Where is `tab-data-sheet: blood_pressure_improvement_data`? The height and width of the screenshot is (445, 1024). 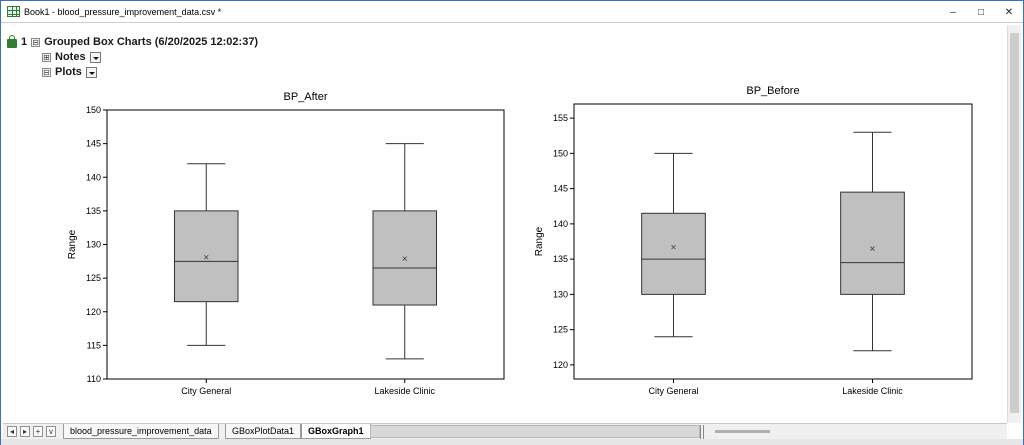 tab-data-sheet: blood_pressure_improvement_data is located at coordinates (141, 431).